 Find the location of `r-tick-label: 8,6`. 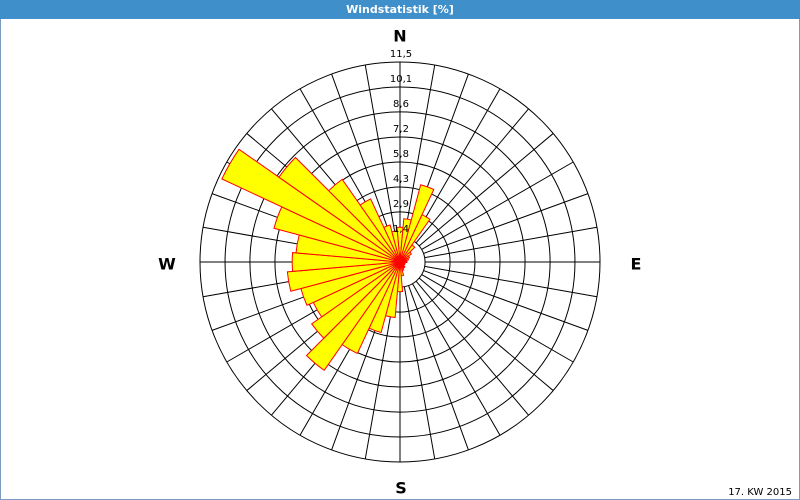

r-tick-label: 8,6 is located at coordinates (401, 104).